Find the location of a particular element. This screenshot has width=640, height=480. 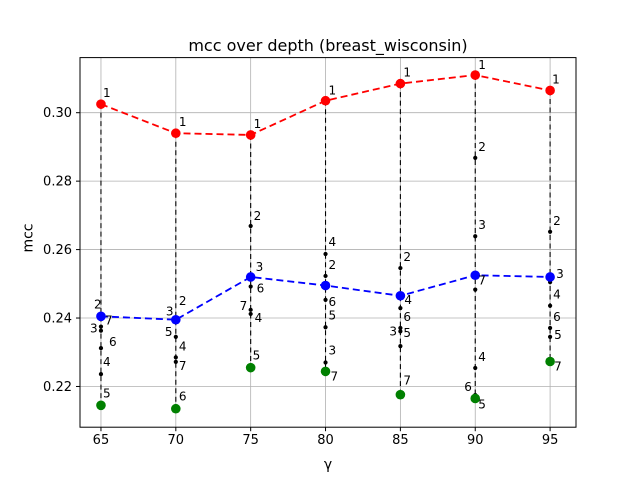

x-tick-label: 65 is located at coordinates (101, 440).